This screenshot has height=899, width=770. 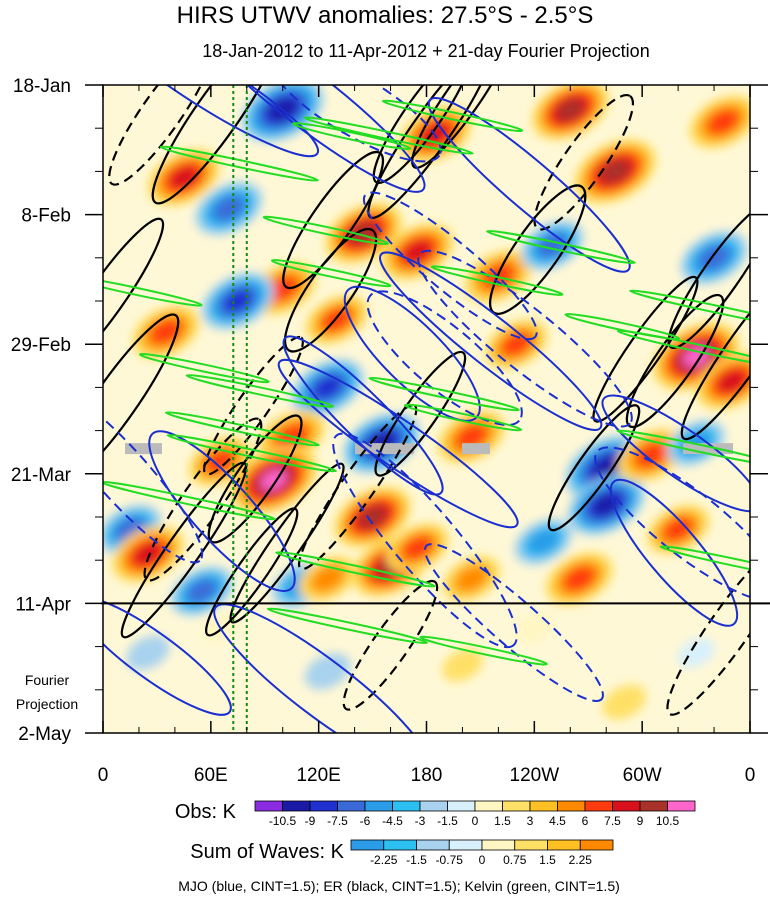 What do you see at coordinates (41, 475) in the screenshot?
I see `y-tick-label: 21-Mar` at bounding box center [41, 475].